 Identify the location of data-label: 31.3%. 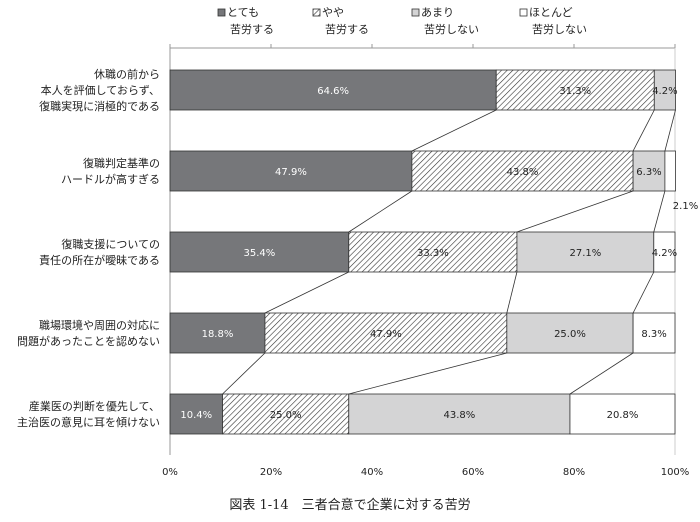
(575, 91).